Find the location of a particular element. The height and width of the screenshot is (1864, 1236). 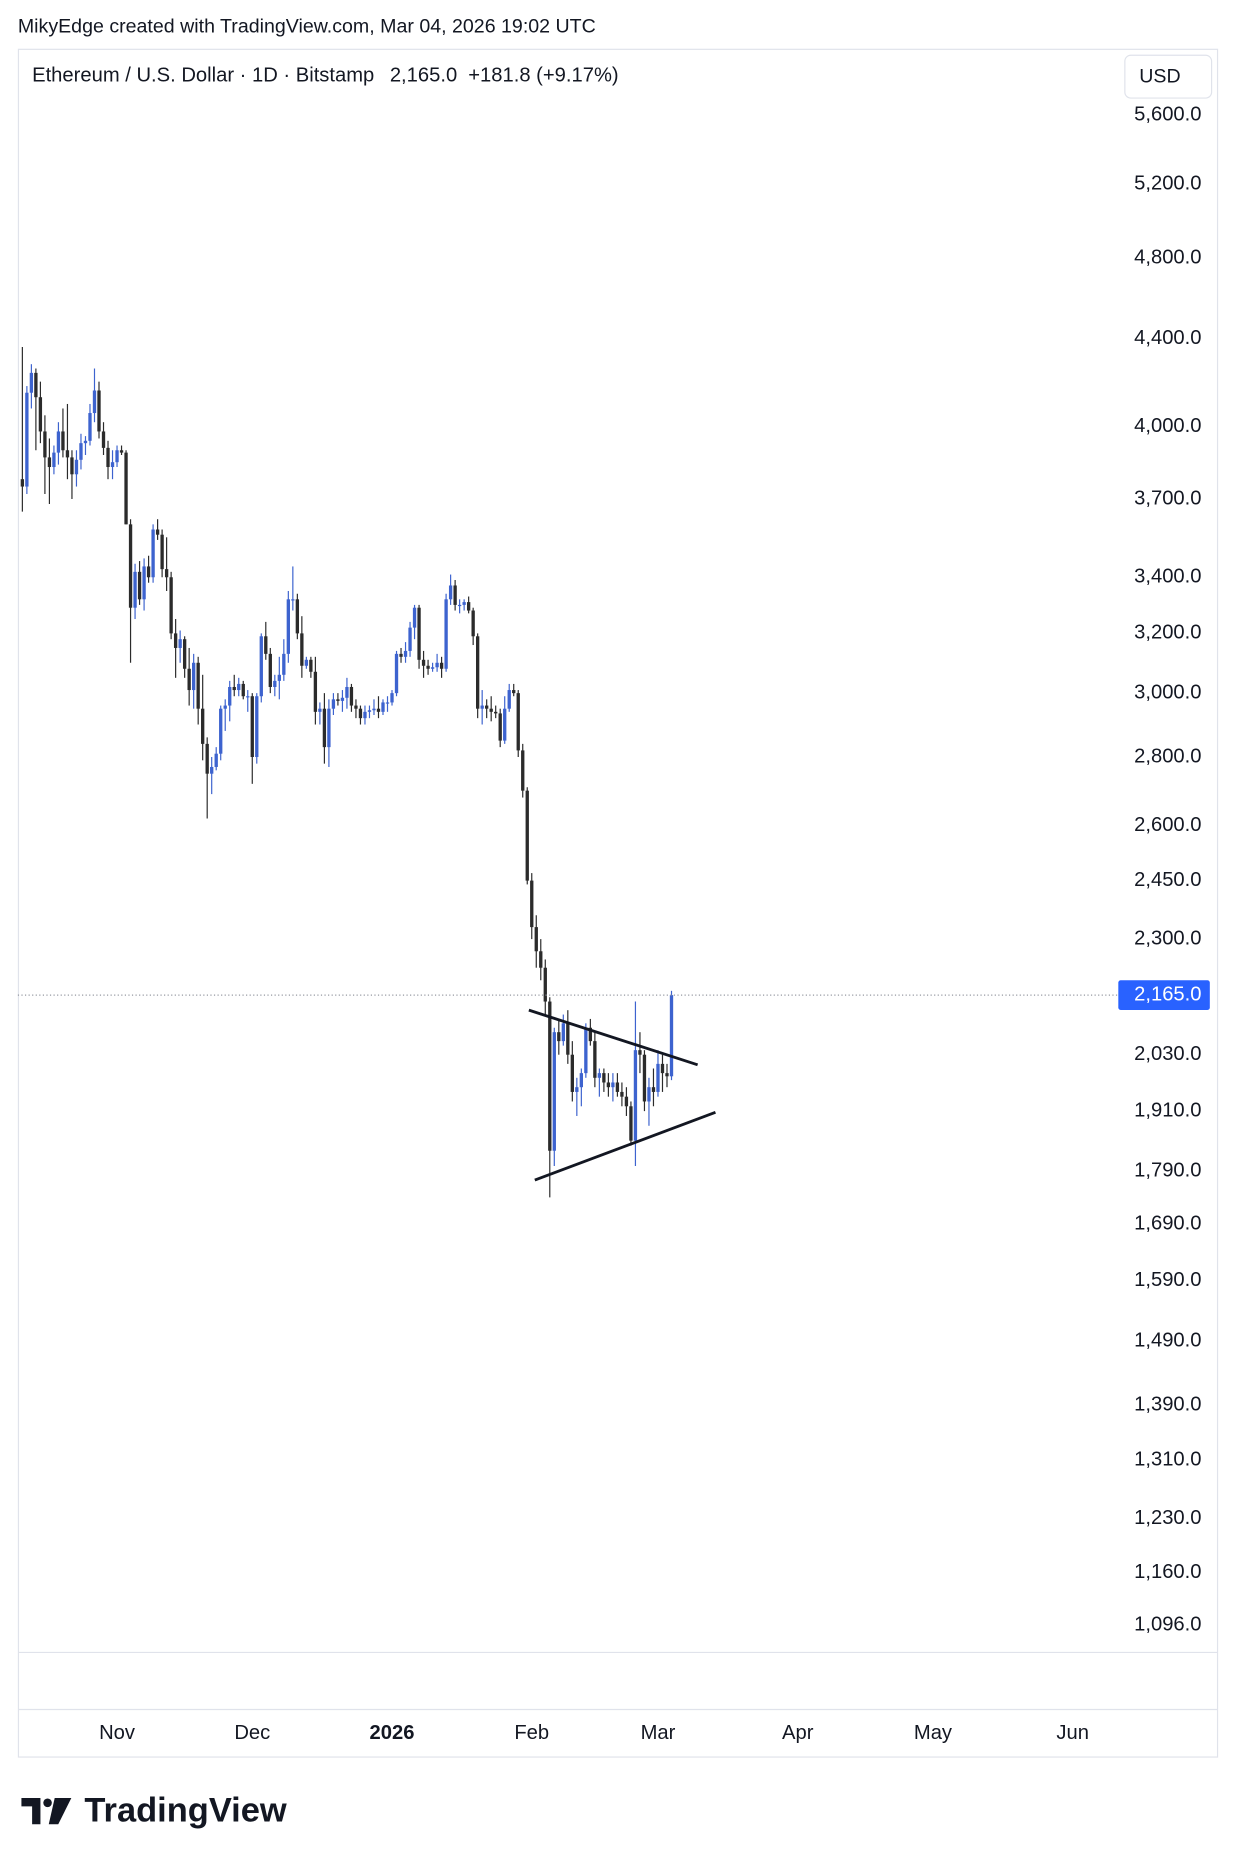

currency-button is located at coordinates (1168, 76).